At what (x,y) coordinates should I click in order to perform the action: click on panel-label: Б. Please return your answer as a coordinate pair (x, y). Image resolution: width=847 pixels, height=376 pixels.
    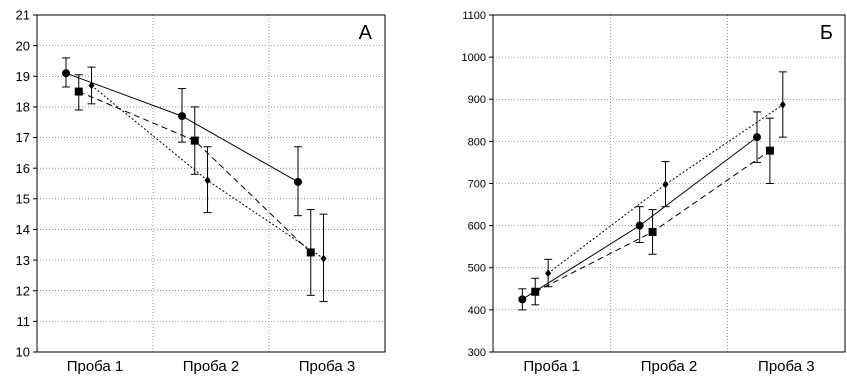
    Looking at the image, I should click on (826, 33).